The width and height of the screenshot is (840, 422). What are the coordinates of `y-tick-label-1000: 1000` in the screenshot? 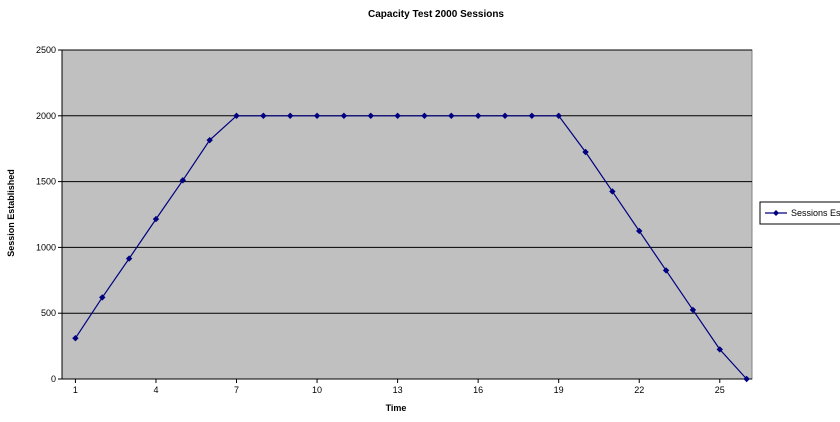 It's located at (46, 247).